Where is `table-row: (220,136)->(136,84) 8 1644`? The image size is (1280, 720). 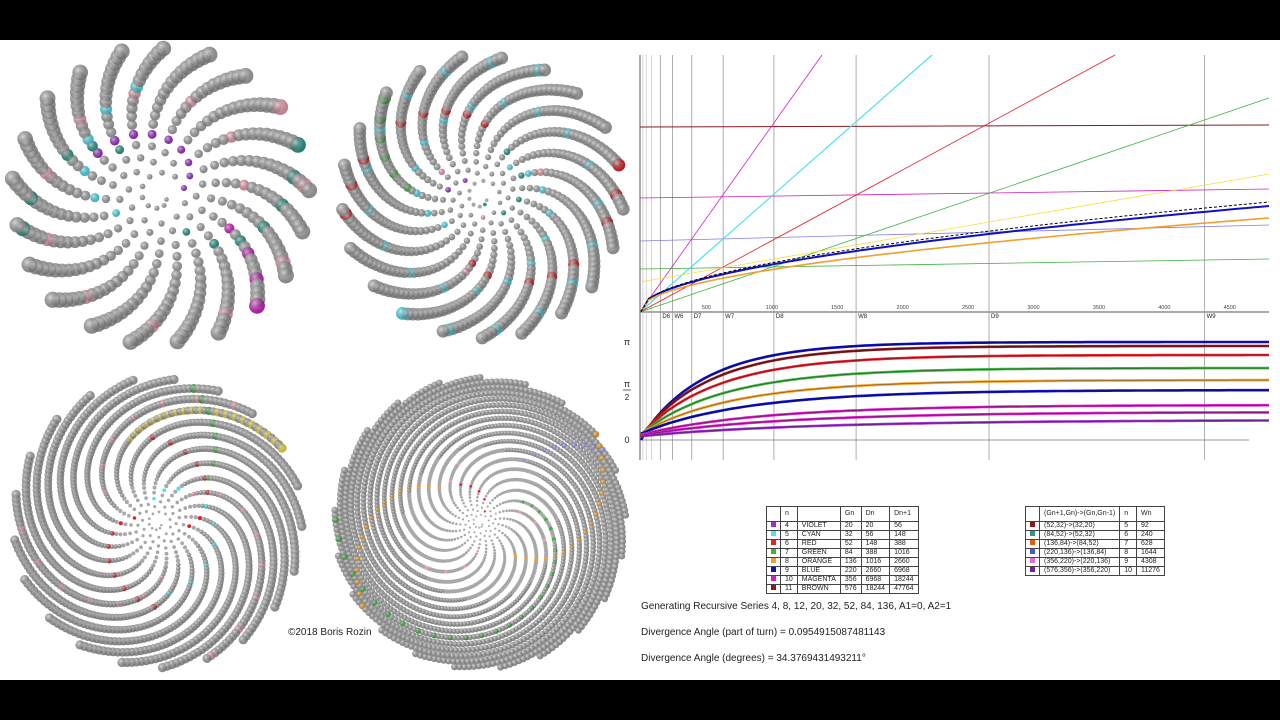
table-row: (220,136)->(136,84) 8 1644 is located at coordinates (1095, 553).